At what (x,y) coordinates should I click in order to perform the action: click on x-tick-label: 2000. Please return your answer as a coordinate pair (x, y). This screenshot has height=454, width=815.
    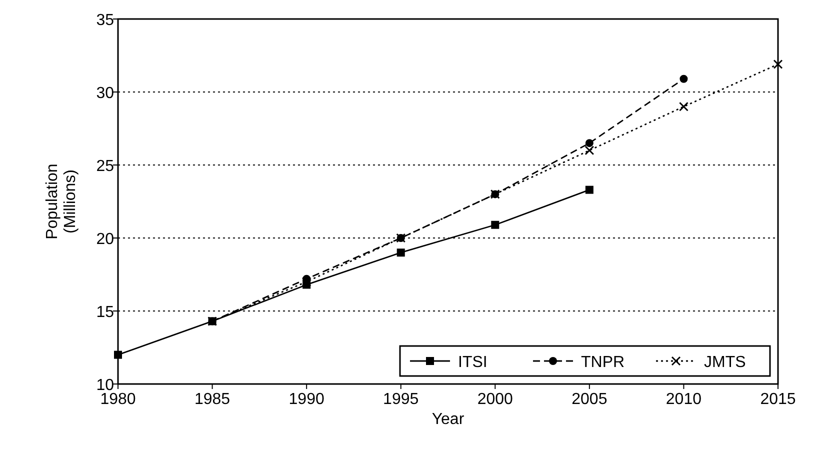
    Looking at the image, I should click on (495, 399).